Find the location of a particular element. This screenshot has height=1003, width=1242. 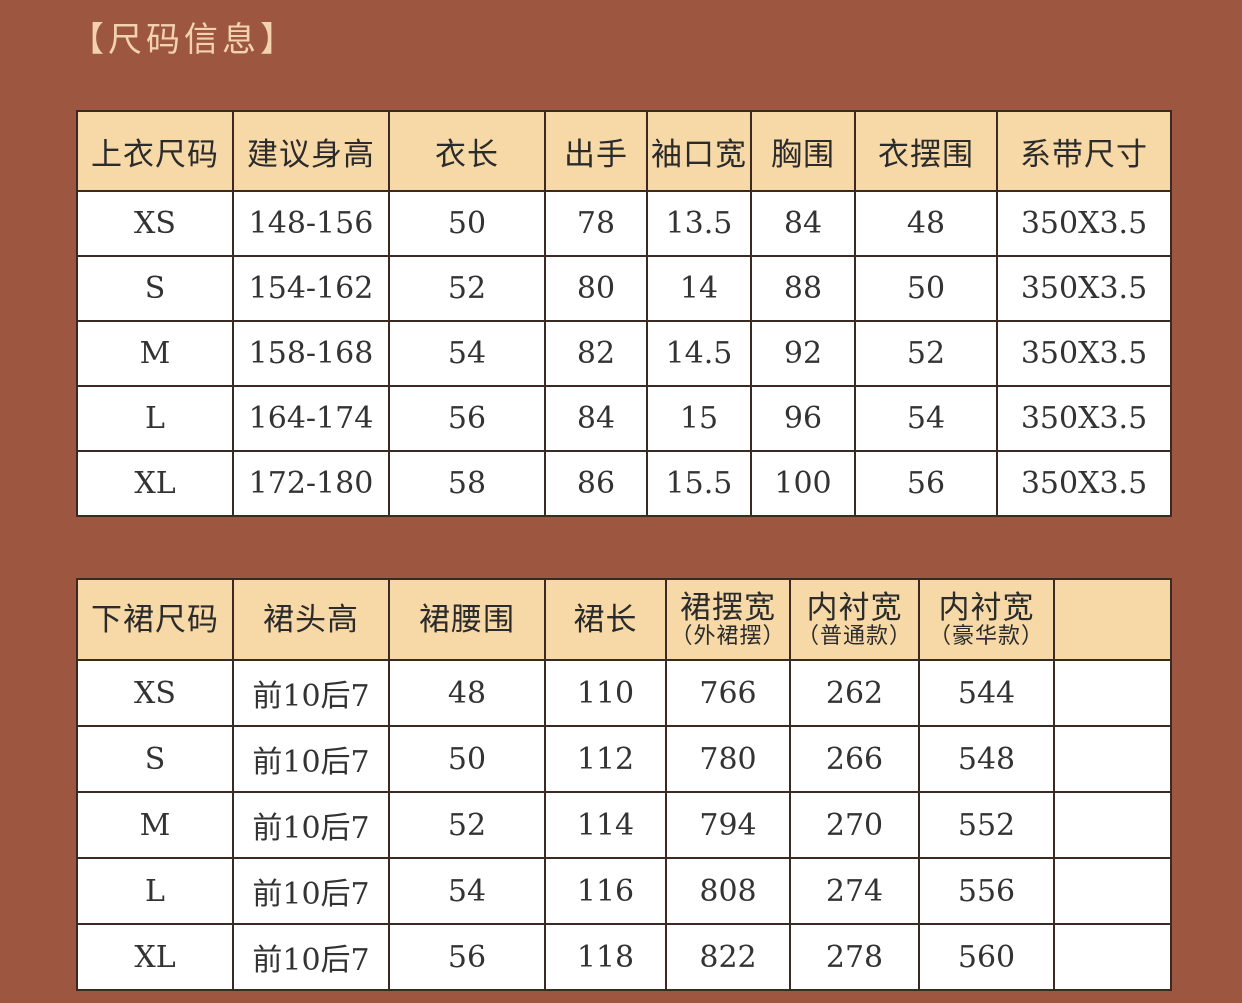

table-row: S 154-162 52 80 14 88 50 350X3.5 is located at coordinates (624, 288).